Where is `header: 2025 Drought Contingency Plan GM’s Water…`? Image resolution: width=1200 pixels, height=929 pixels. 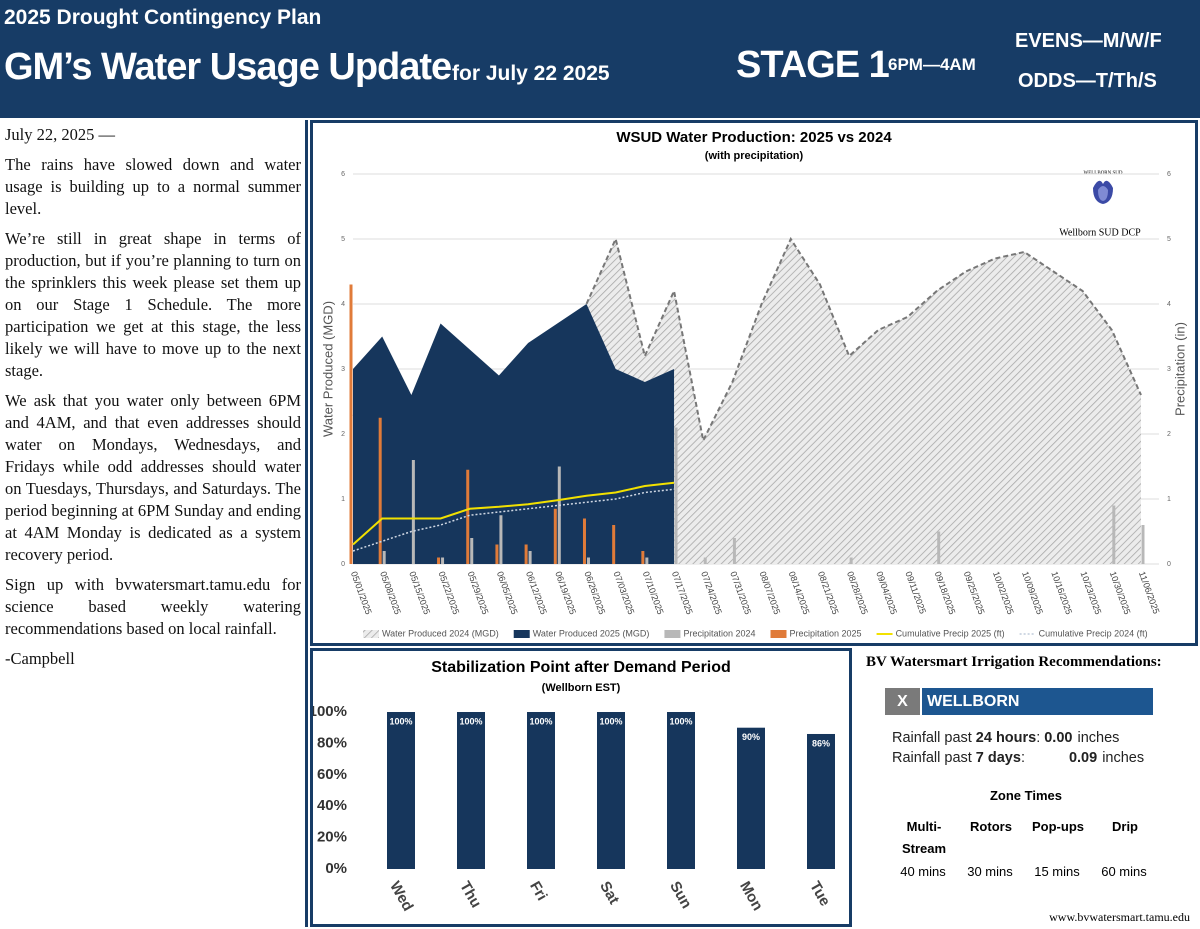 header: 2025 Drought Contingency Plan GM’s Water… is located at coordinates (600, 59).